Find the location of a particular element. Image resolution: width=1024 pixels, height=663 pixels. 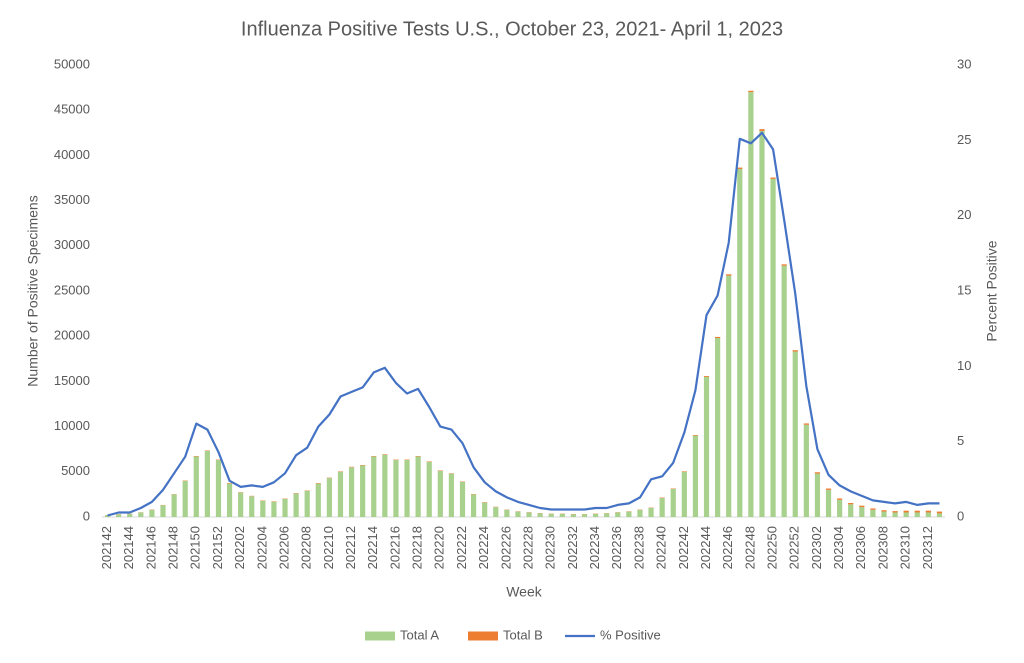

x-tick-label: 202250 is located at coordinates (772, 547).